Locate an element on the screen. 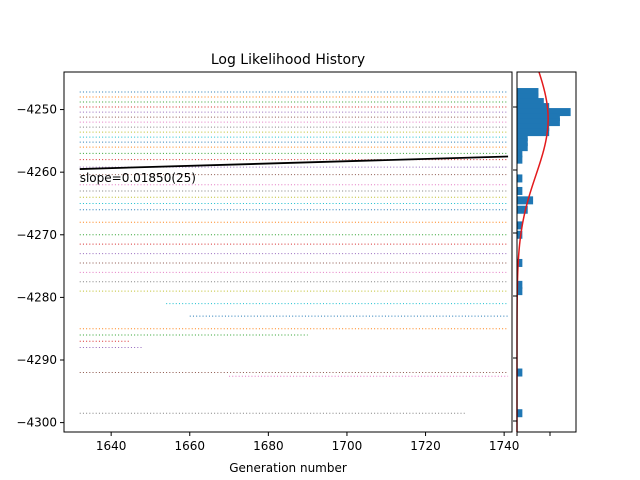 Image resolution: width=640 pixels, height=480 pixels. chart-title: Log Likelihood History is located at coordinates (288, 60).